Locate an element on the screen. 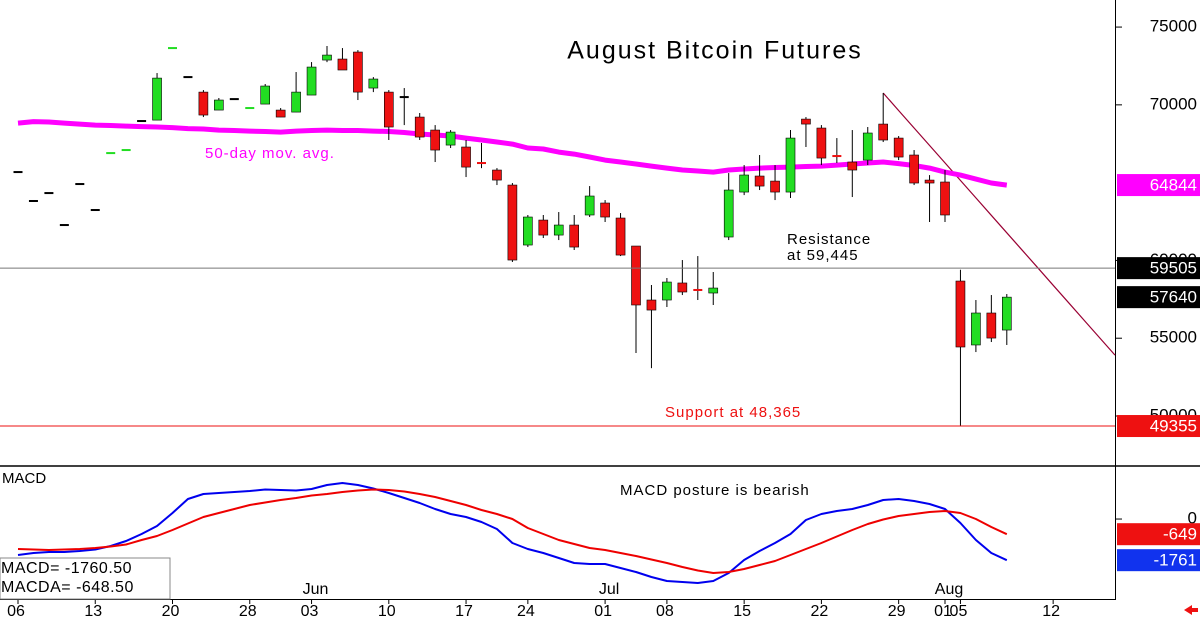  x-tick-label: 10 is located at coordinates (387, 611).